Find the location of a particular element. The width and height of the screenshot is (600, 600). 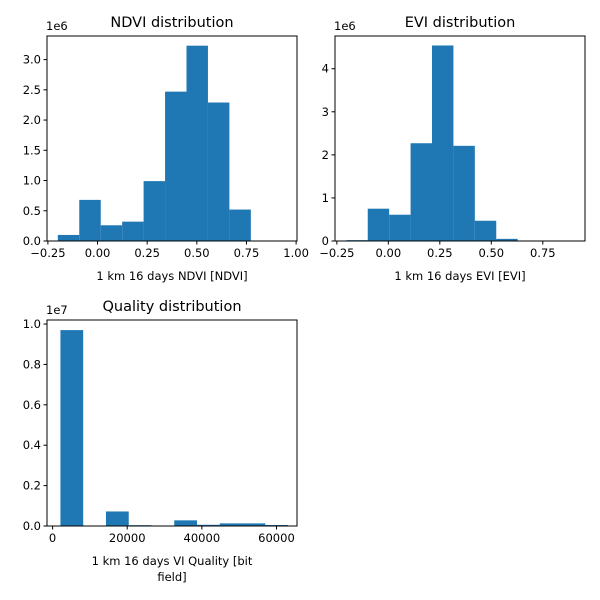

evi-xtick-label-1: 0.00 is located at coordinates (389, 253).